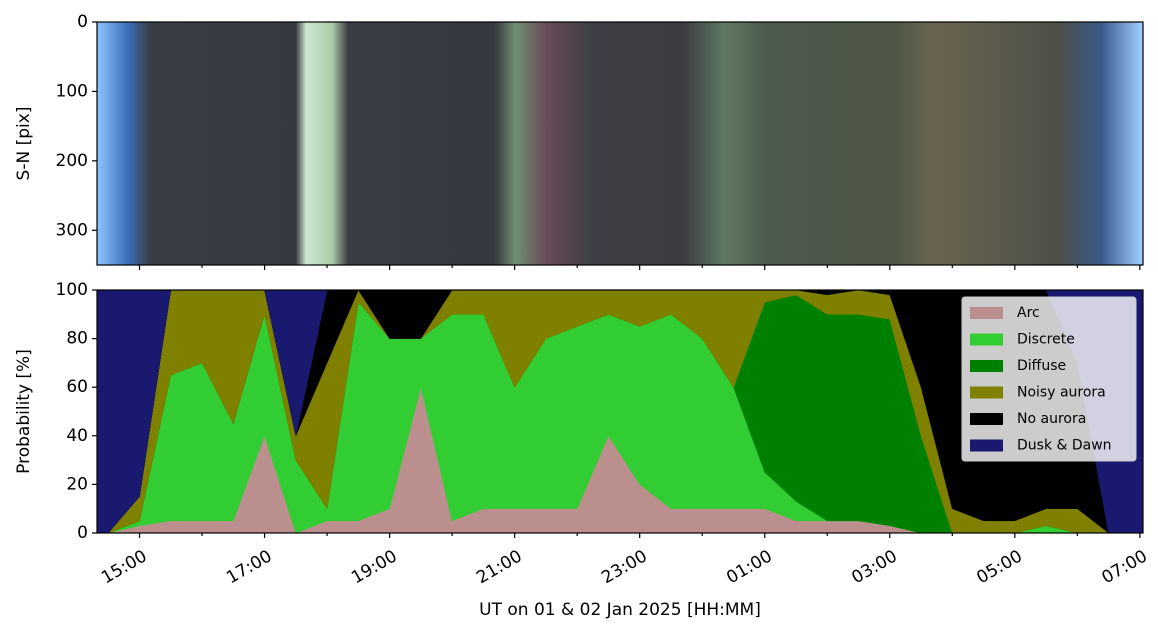 The height and width of the screenshot is (638, 1158). What do you see at coordinates (77, 387) in the screenshot?
I see `y-tick-label: 60` at bounding box center [77, 387].